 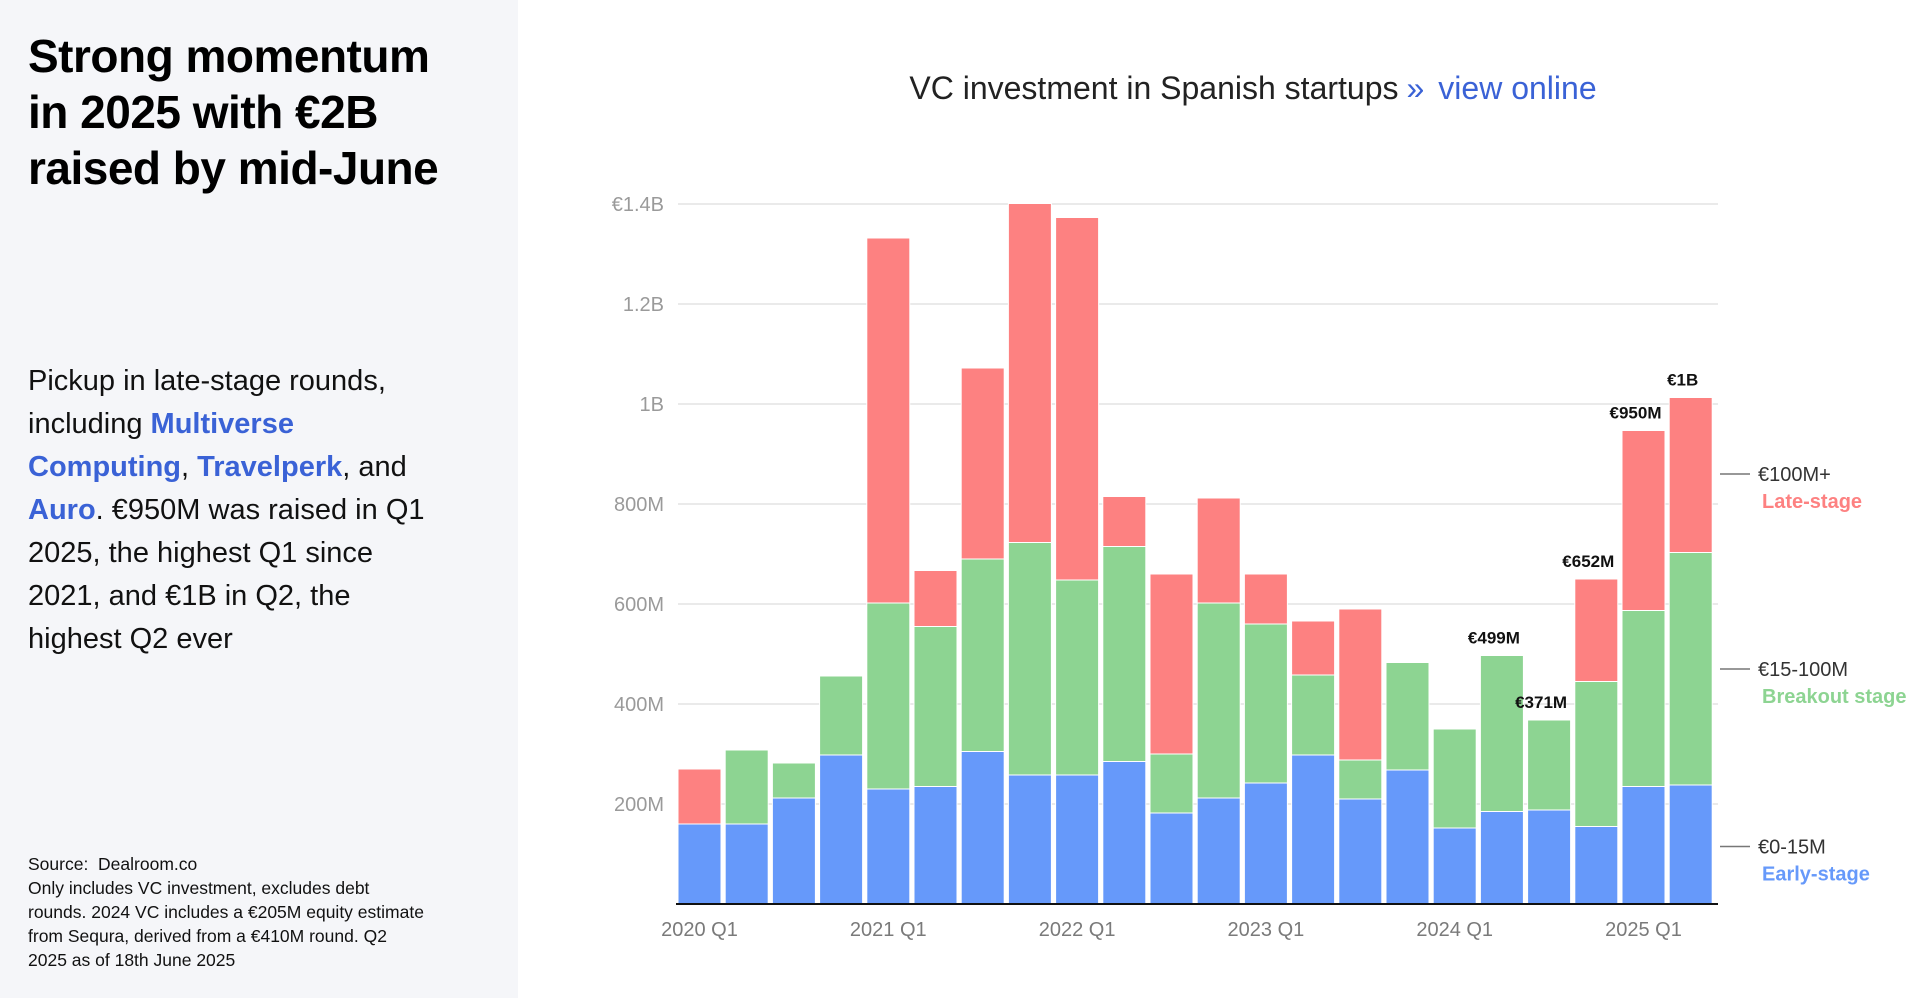 I want to click on legend-label-early: Early-stage, so click(x=1816, y=875).